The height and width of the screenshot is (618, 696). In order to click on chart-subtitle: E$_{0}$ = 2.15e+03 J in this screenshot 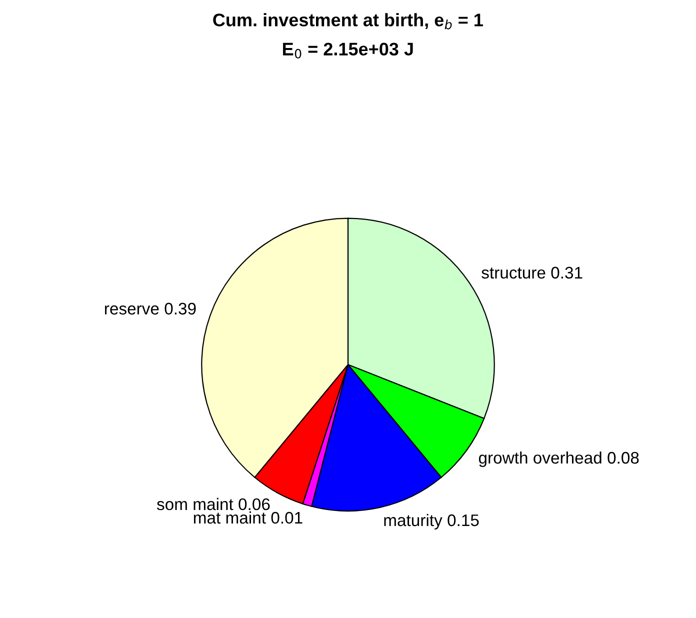, I will do `click(348, 50)`.